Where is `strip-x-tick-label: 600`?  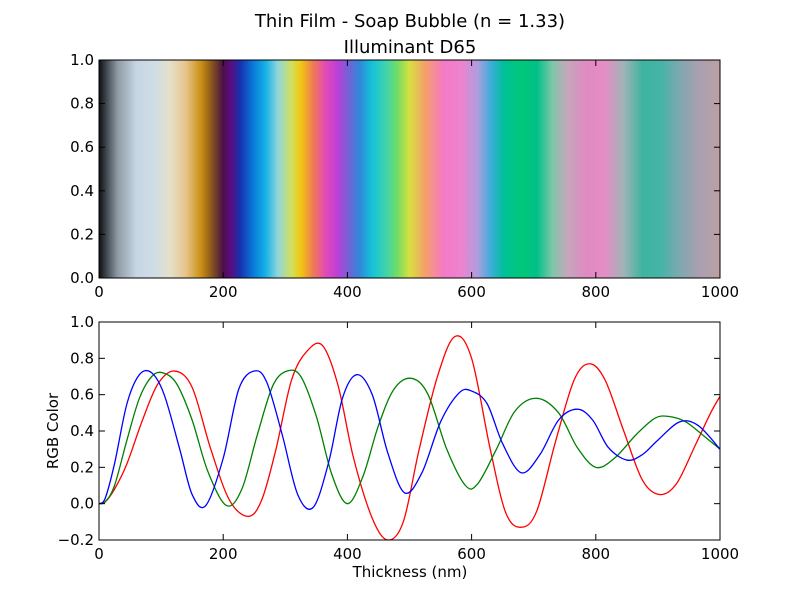 strip-x-tick-label: 600 is located at coordinates (471, 292).